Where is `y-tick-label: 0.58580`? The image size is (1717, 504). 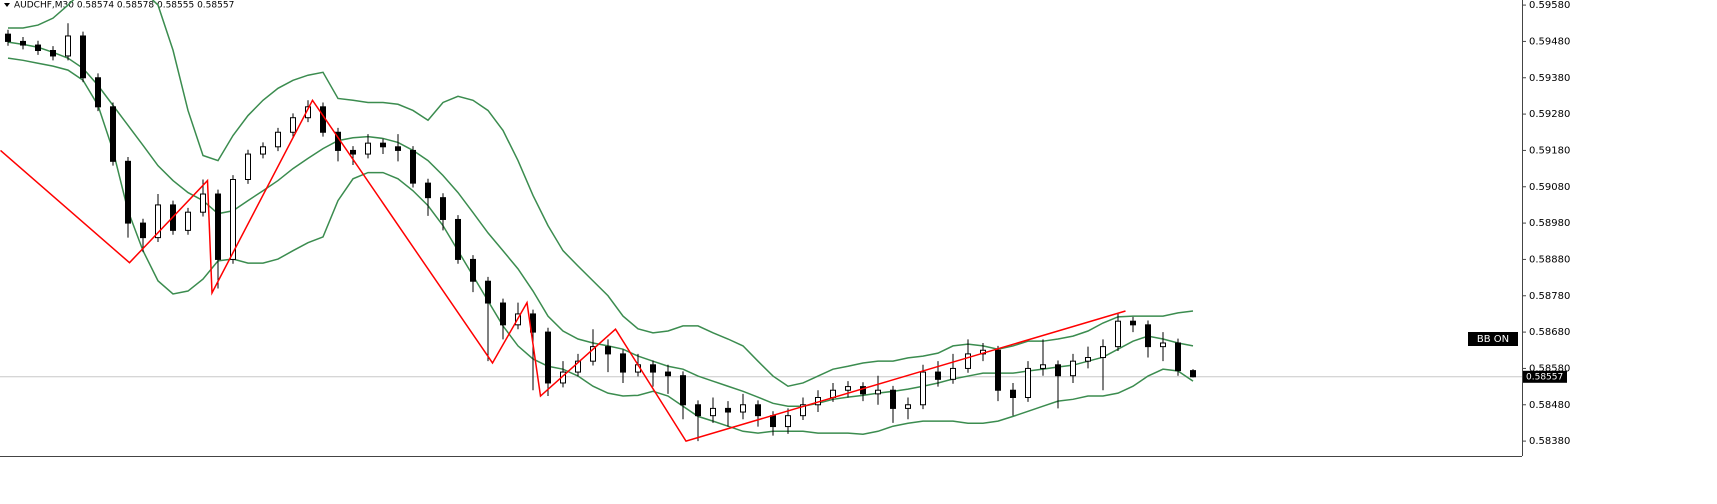
y-tick-label: 0.58580 is located at coordinates (1549, 368).